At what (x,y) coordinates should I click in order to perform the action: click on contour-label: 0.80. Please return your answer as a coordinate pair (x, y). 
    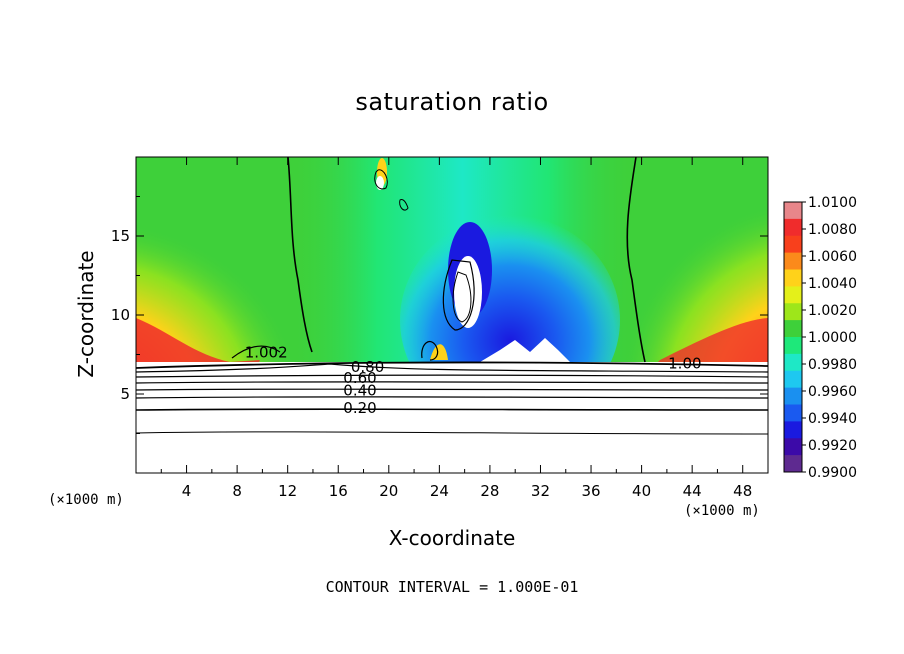
    Looking at the image, I should click on (367, 367).